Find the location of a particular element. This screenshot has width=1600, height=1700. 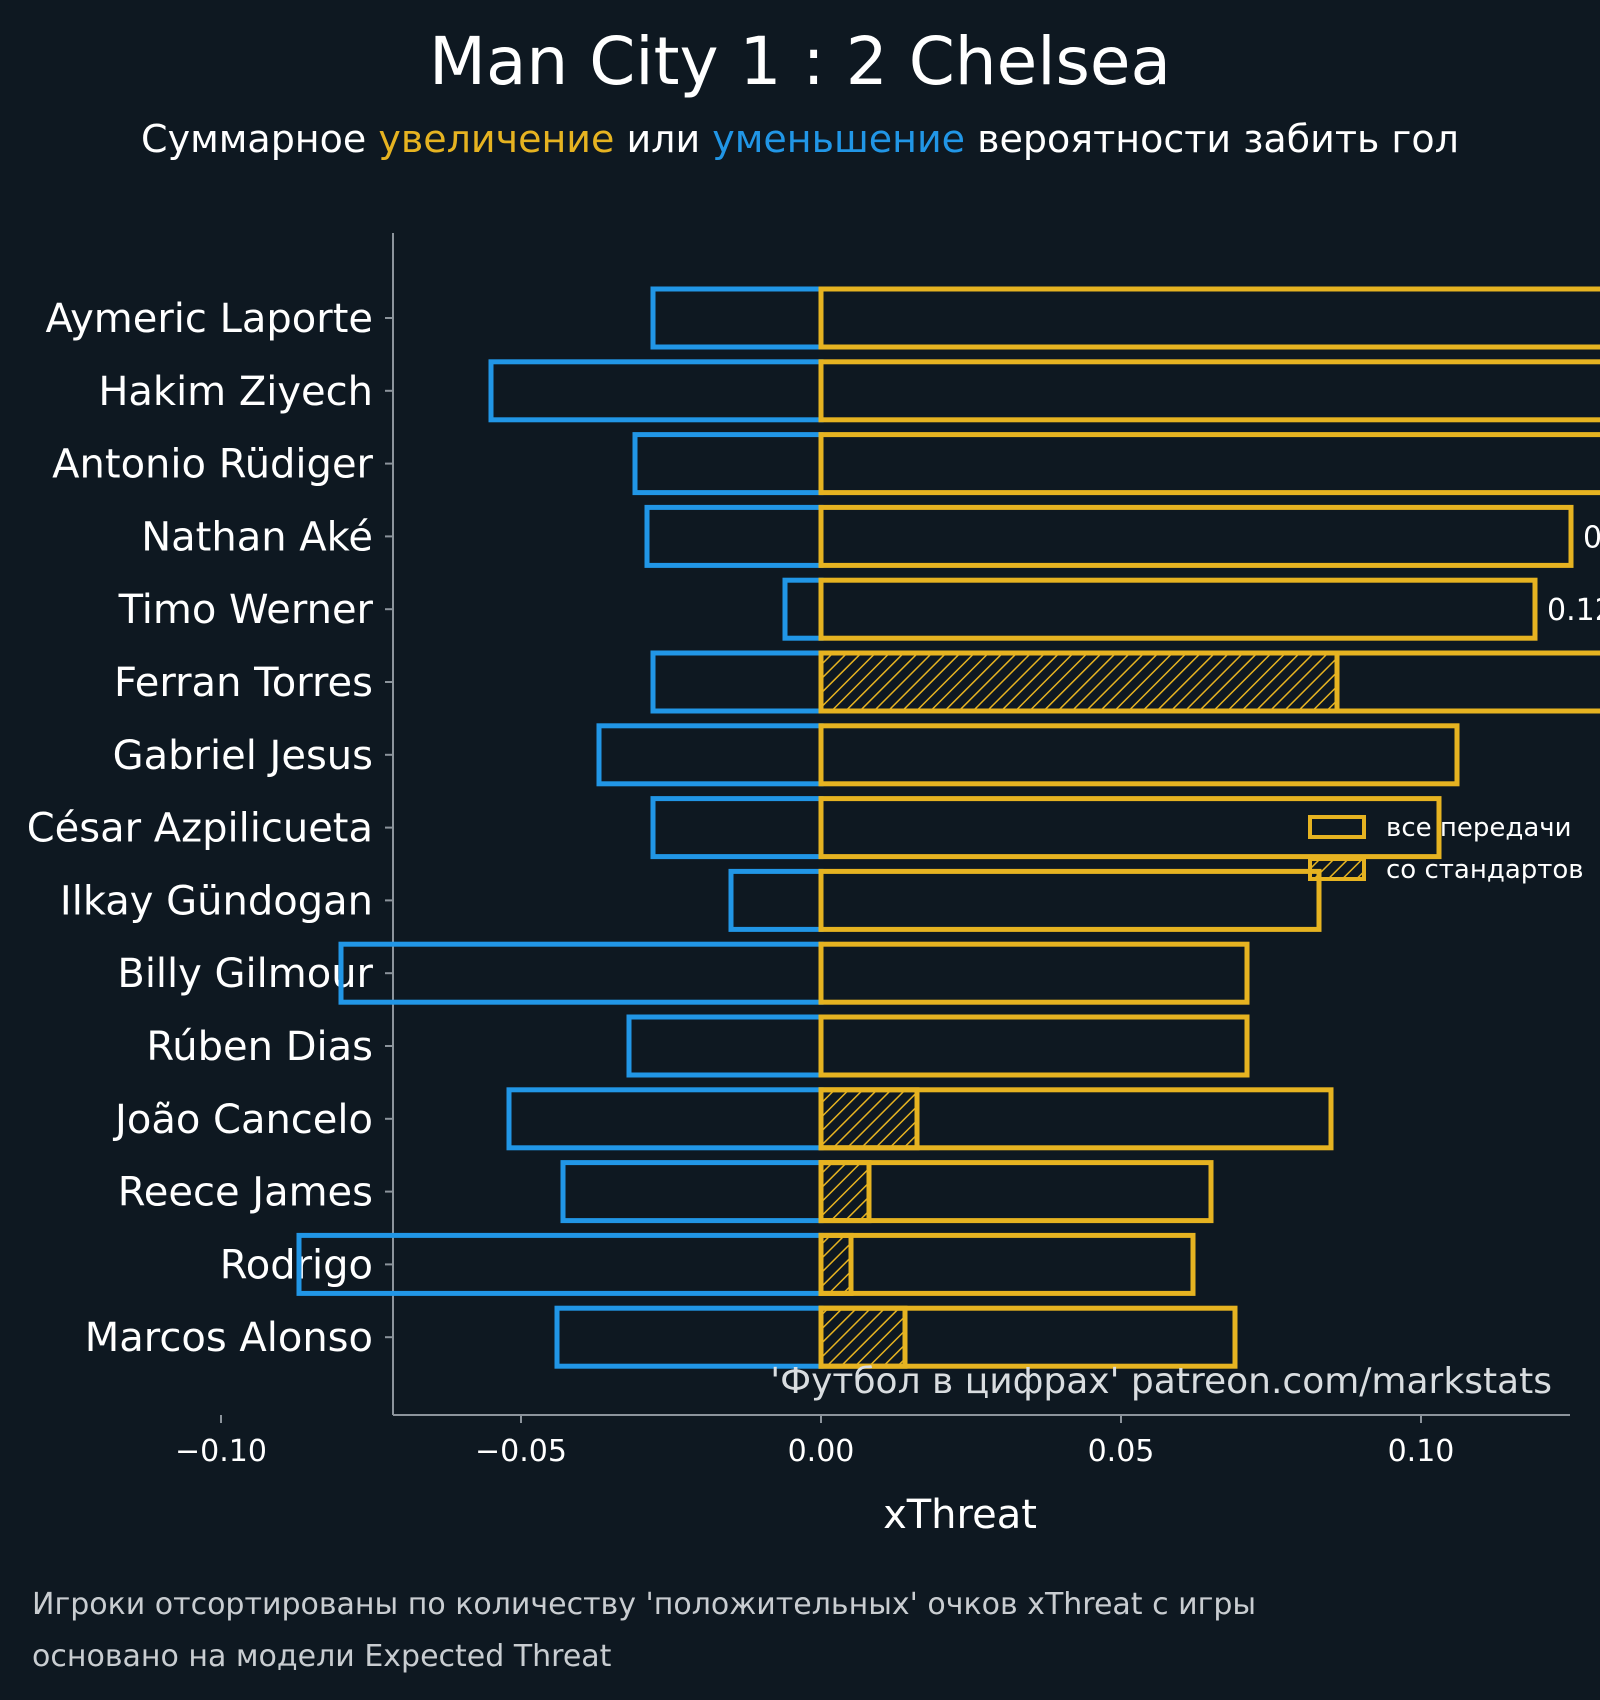

player-name: Hakim Ziyech is located at coordinates (235, 392).